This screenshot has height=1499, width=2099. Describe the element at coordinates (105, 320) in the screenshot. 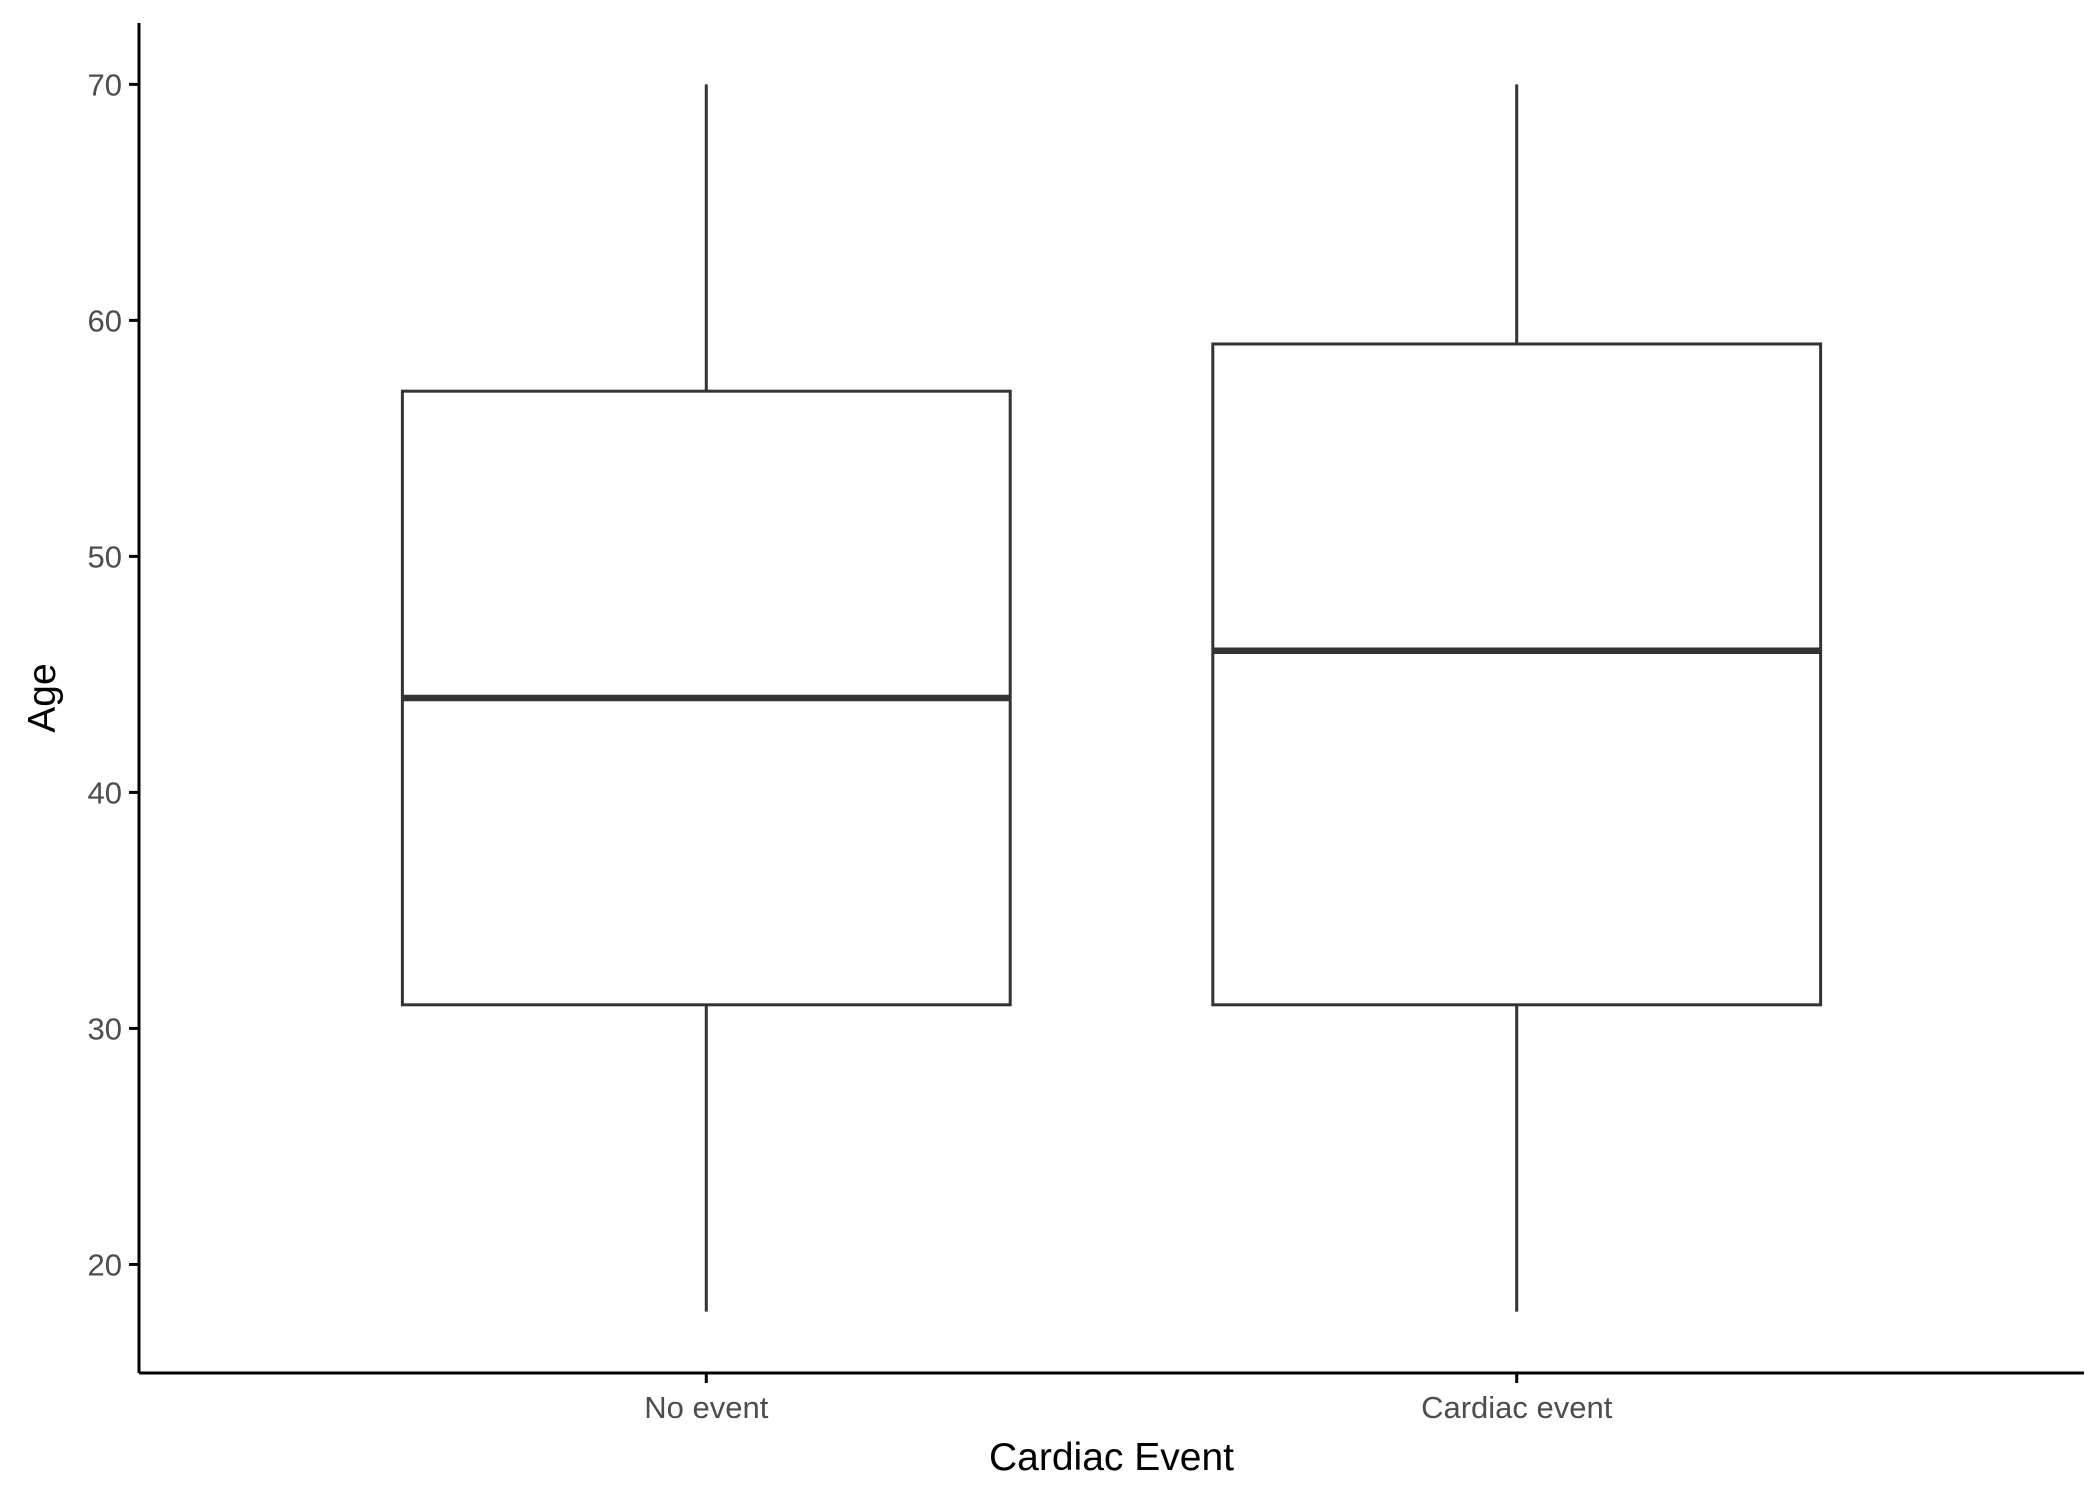

I see `y-tick-label: 60` at that location.